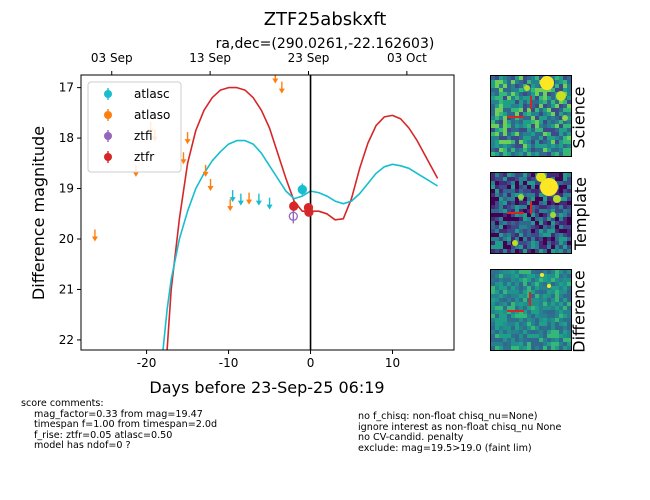 This screenshot has height=500, width=650. Describe the element at coordinates (210, 58) in the screenshot. I see `top-tick-label: 13 Sep` at that location.